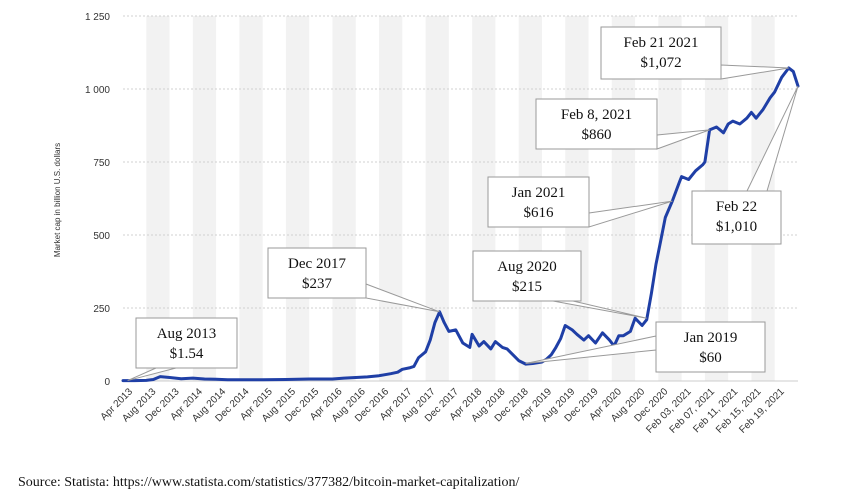  I want to click on annotation-text: Feb 22, so click(736, 207).